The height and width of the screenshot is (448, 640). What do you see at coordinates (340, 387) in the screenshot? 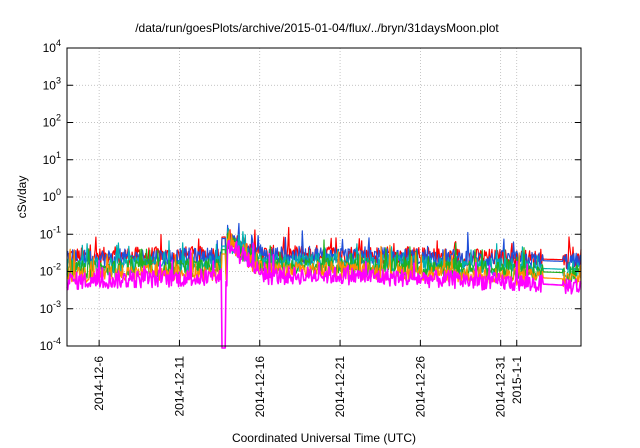
I see `x-tick-label: 2014-12-21` at bounding box center [340, 387].